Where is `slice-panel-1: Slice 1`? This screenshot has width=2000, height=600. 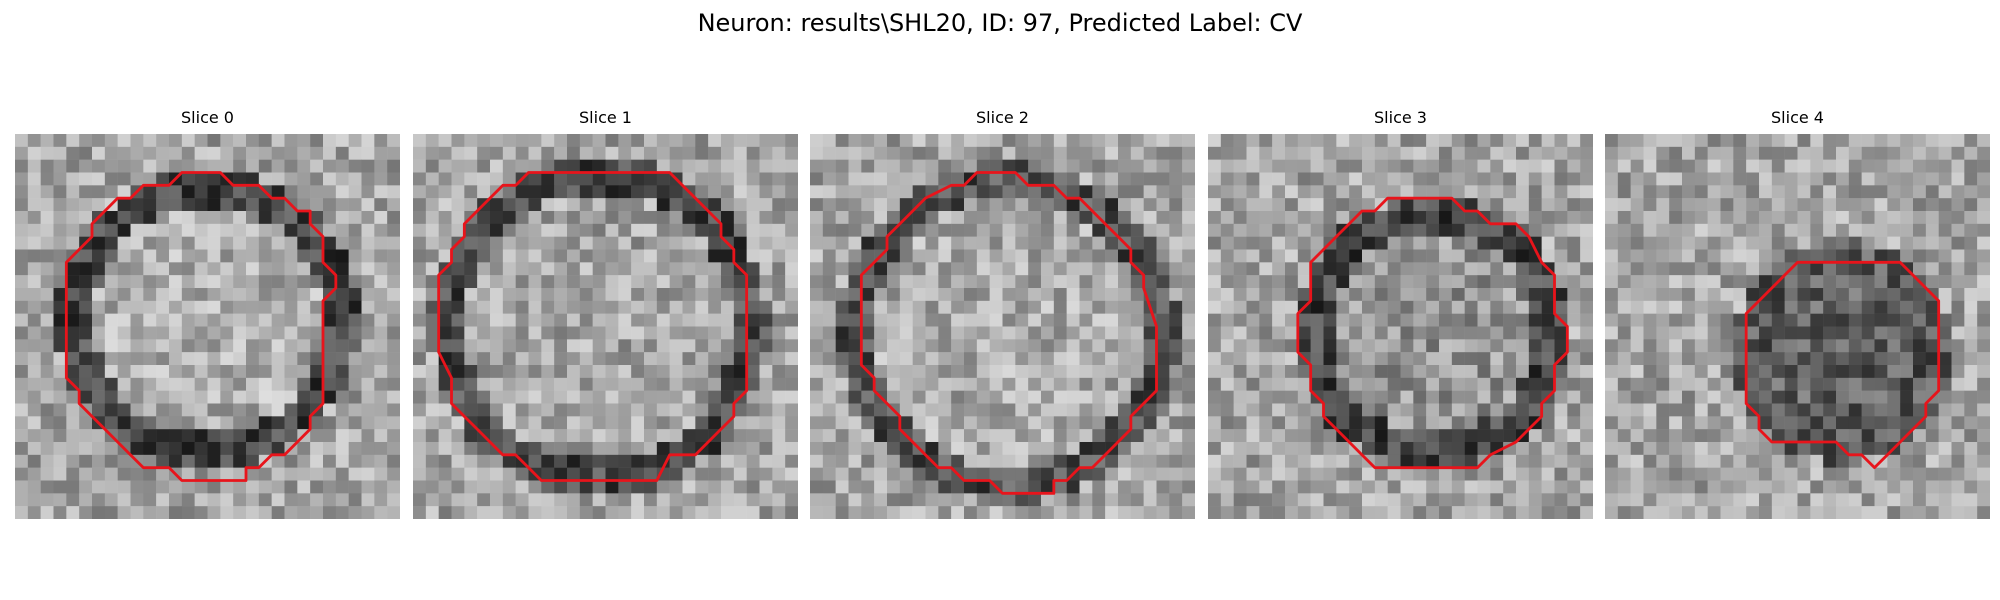 slice-panel-1: Slice 1 is located at coordinates (605, 314).